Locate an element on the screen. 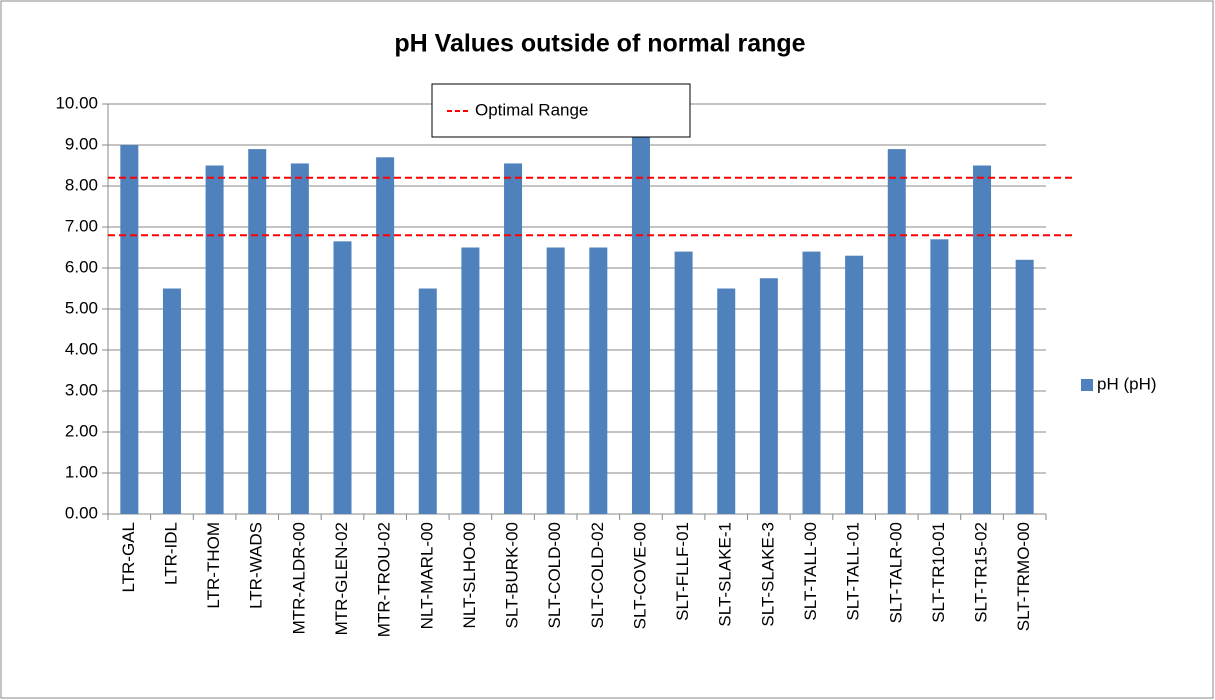  y-tick-label: 4.00 is located at coordinates (81, 348).